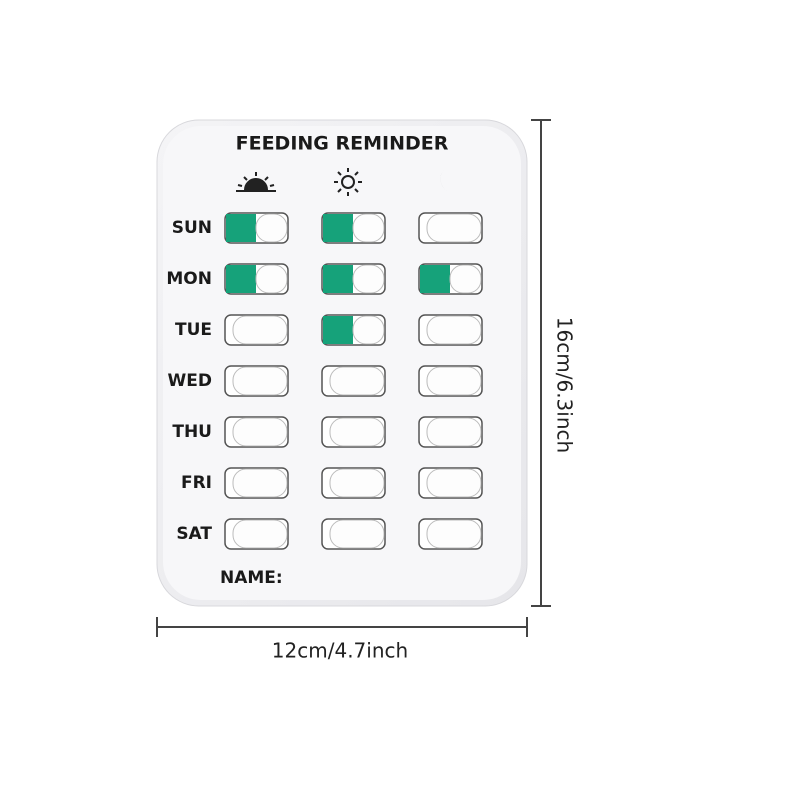 This screenshot has height=804, width=800. Describe the element at coordinates (193, 330) in the screenshot. I see `day-label: TUE` at that location.